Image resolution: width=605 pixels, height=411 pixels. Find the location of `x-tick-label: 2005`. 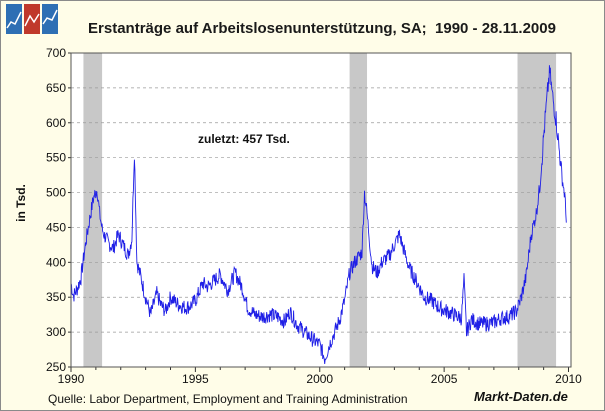

x-tick-label: 2005 is located at coordinates (444, 379).